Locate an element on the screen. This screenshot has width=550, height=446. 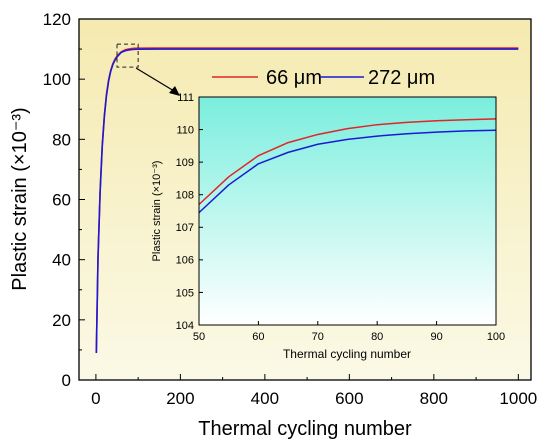
inset-x-tick-label: 50 is located at coordinates (199, 337).